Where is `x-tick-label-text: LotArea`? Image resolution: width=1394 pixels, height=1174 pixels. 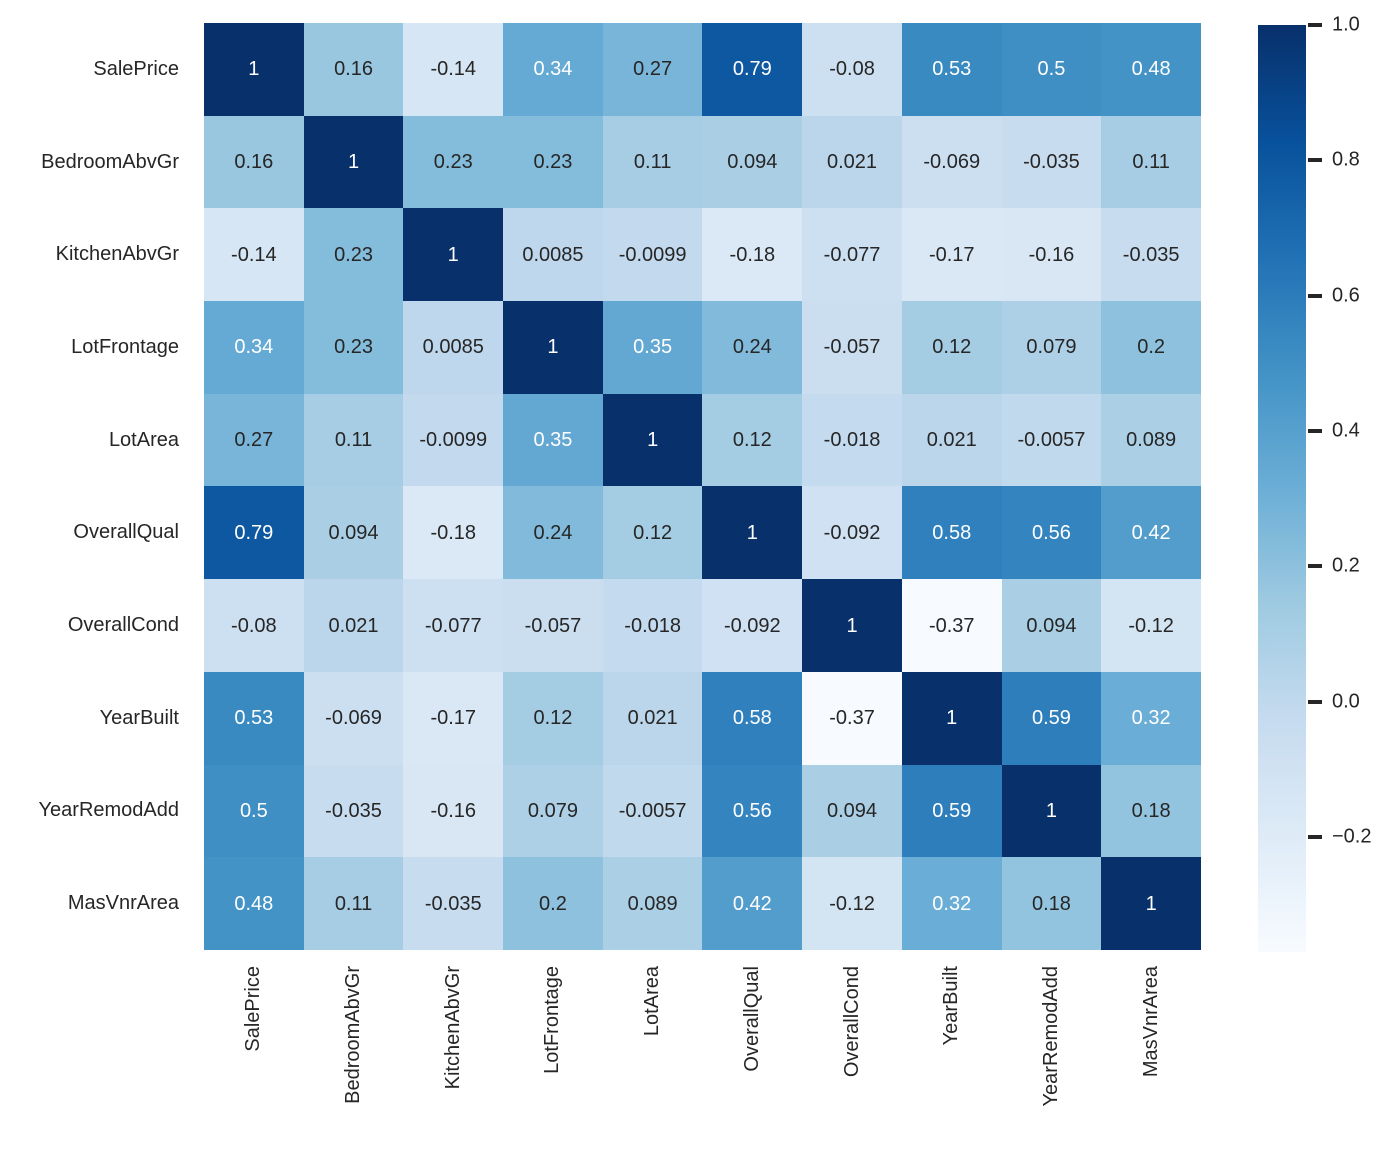 x-tick-label-text: LotArea is located at coordinates (652, 1001).